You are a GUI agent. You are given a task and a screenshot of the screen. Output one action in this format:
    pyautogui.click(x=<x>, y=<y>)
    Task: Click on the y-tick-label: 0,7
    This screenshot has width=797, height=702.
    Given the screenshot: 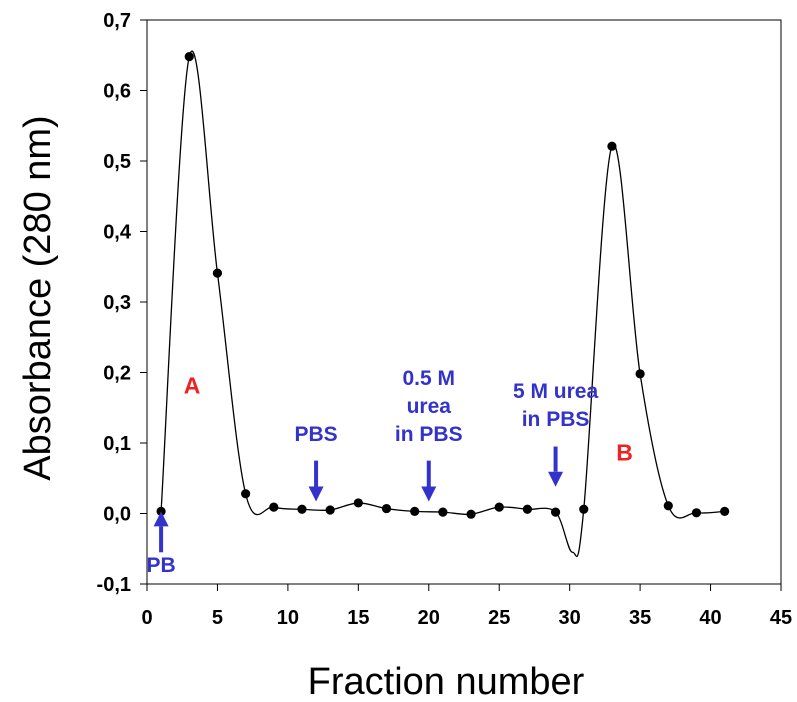 What is the action you would take?
    pyautogui.click(x=117, y=21)
    